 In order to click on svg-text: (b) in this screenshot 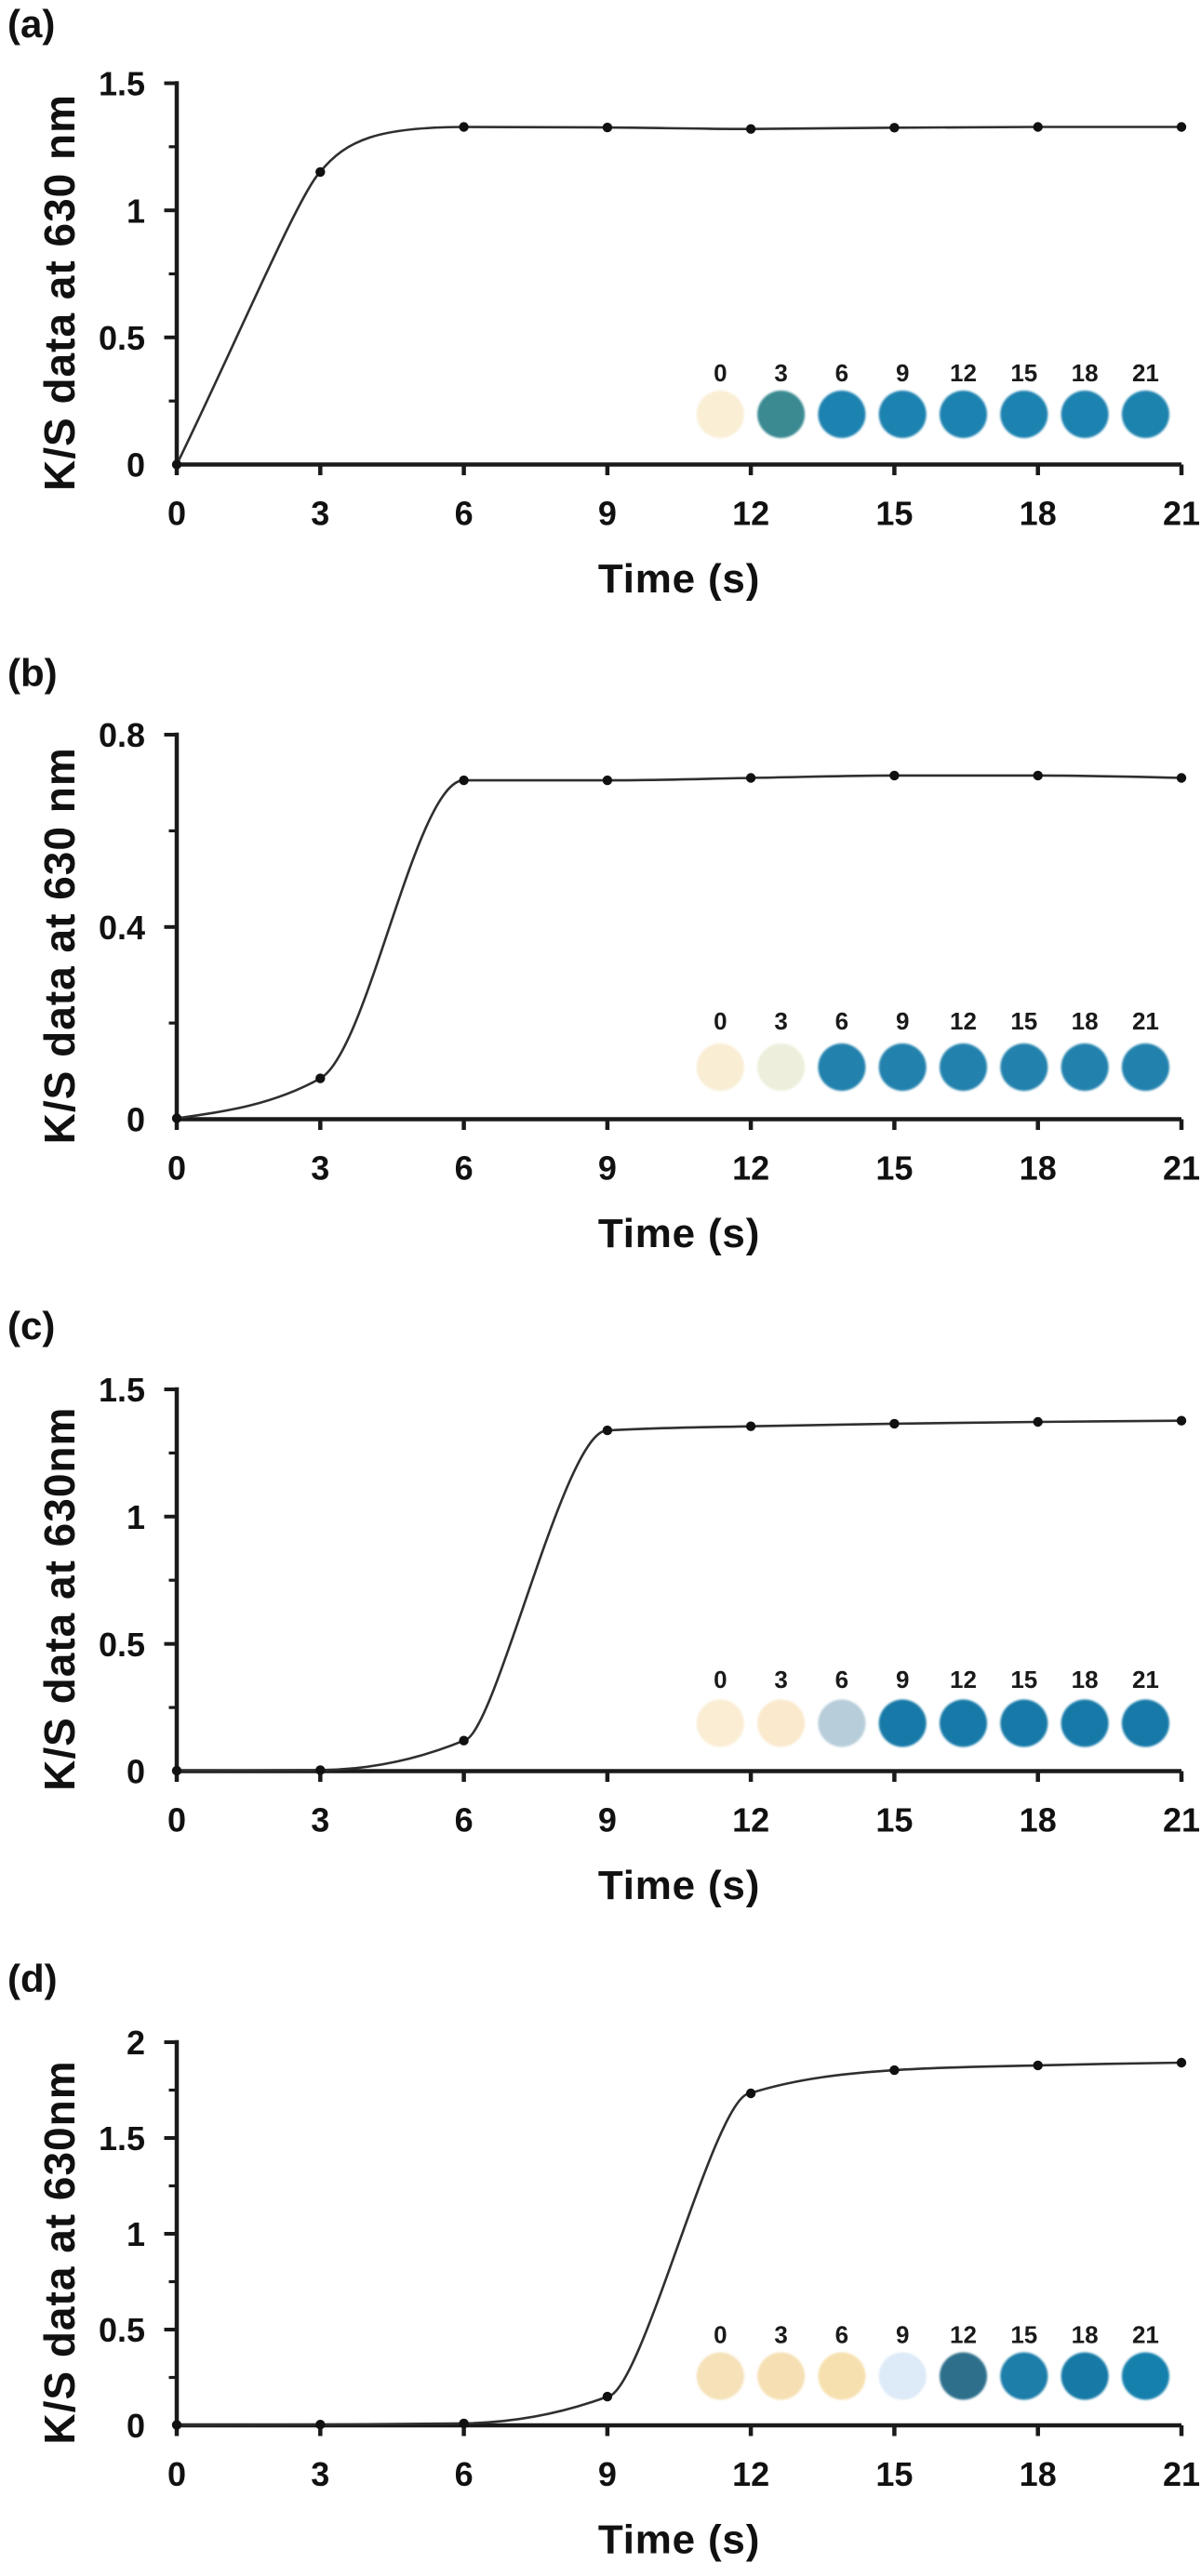, I will do `click(32, 673)`.